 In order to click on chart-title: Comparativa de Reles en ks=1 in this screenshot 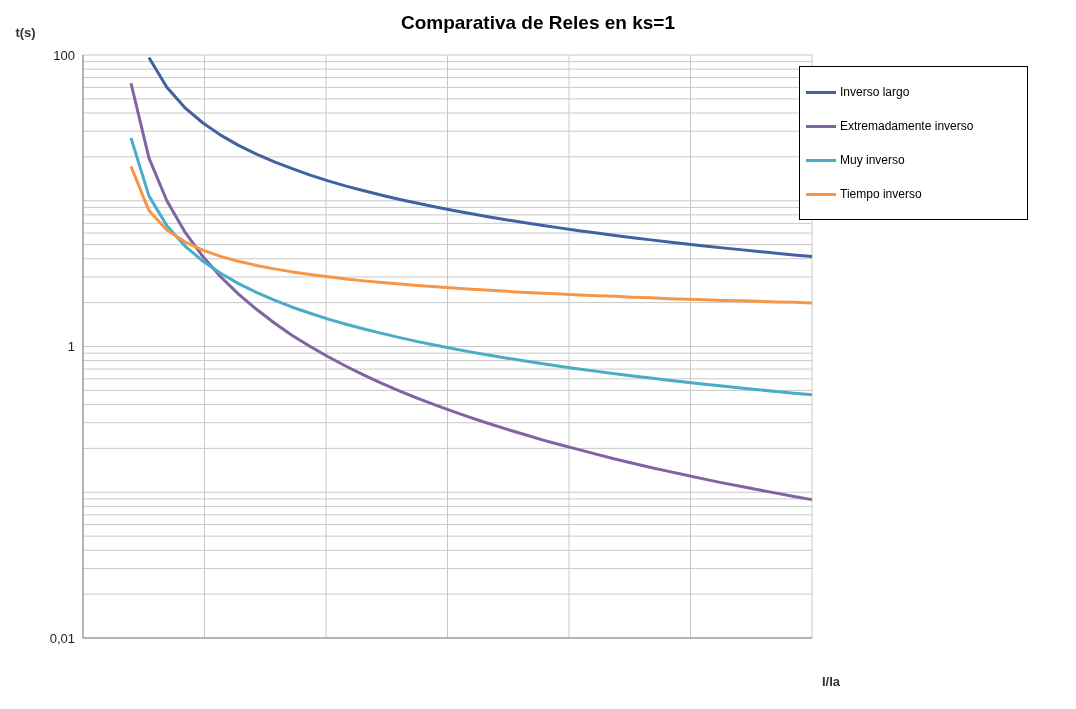, I will do `click(538, 22)`.